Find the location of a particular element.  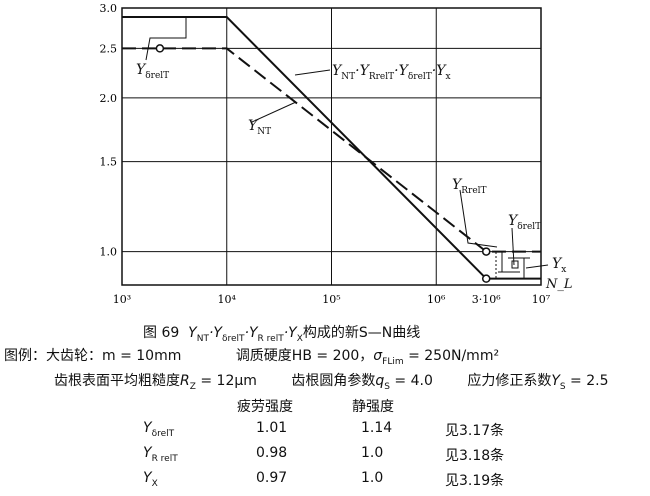

x-tick-label: 3·10⁶ is located at coordinates (486, 299).